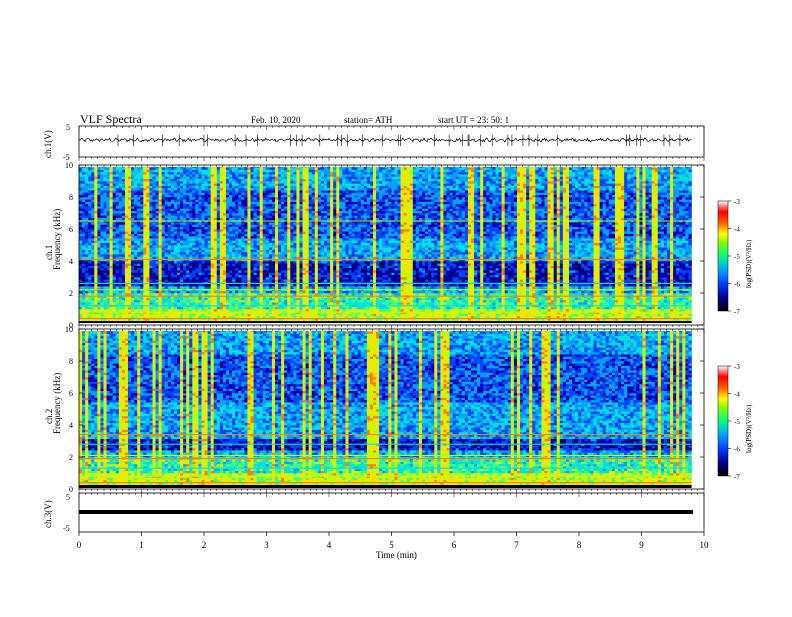 The height and width of the screenshot is (617, 792). What do you see at coordinates (111, 119) in the screenshot?
I see `figure-title: VLF Spectra` at bounding box center [111, 119].